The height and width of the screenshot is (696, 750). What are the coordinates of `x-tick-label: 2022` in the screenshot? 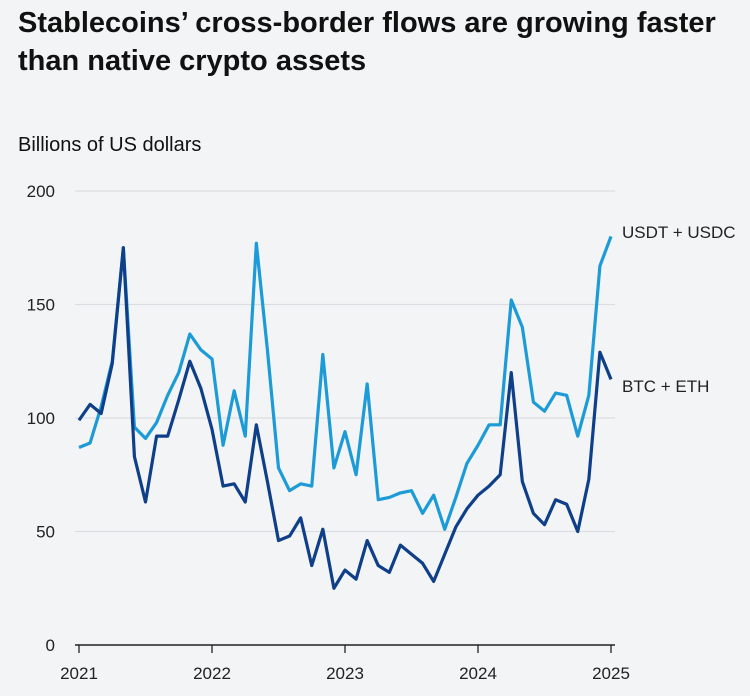 It's located at (212, 673).